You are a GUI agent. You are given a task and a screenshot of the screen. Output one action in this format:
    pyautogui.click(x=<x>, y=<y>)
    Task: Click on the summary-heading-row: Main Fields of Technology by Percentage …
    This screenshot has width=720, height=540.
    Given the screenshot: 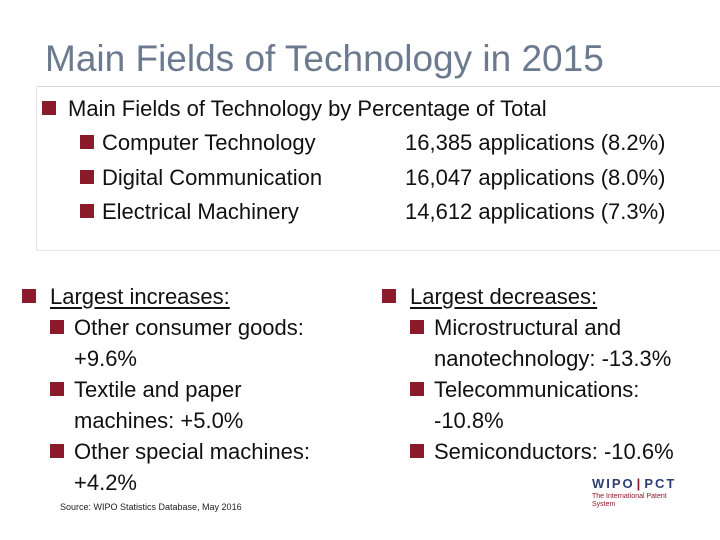 What is the action you would take?
    pyautogui.click(x=294, y=109)
    